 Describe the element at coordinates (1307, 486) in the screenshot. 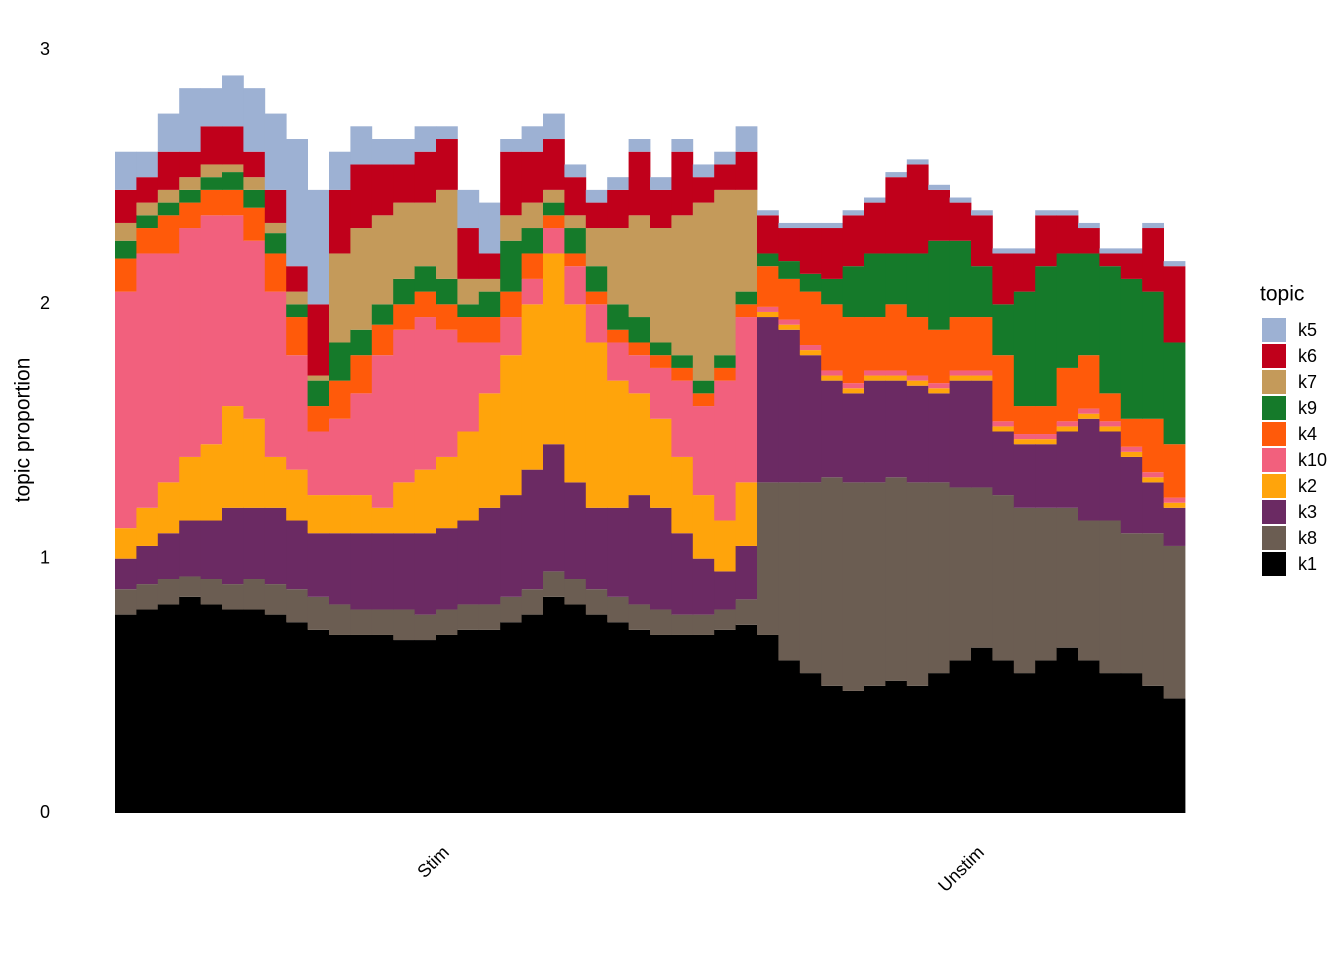

I see `legend-label: k2` at that location.